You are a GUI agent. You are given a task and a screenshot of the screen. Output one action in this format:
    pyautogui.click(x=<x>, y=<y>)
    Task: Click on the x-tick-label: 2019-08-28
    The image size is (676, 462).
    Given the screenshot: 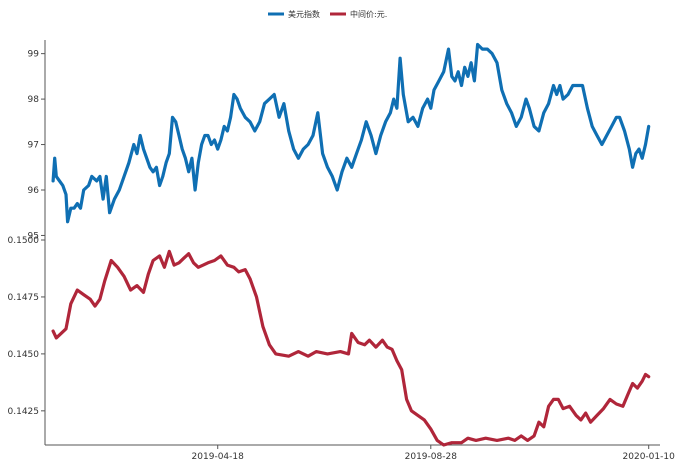 What is the action you would take?
    pyautogui.click(x=431, y=457)
    